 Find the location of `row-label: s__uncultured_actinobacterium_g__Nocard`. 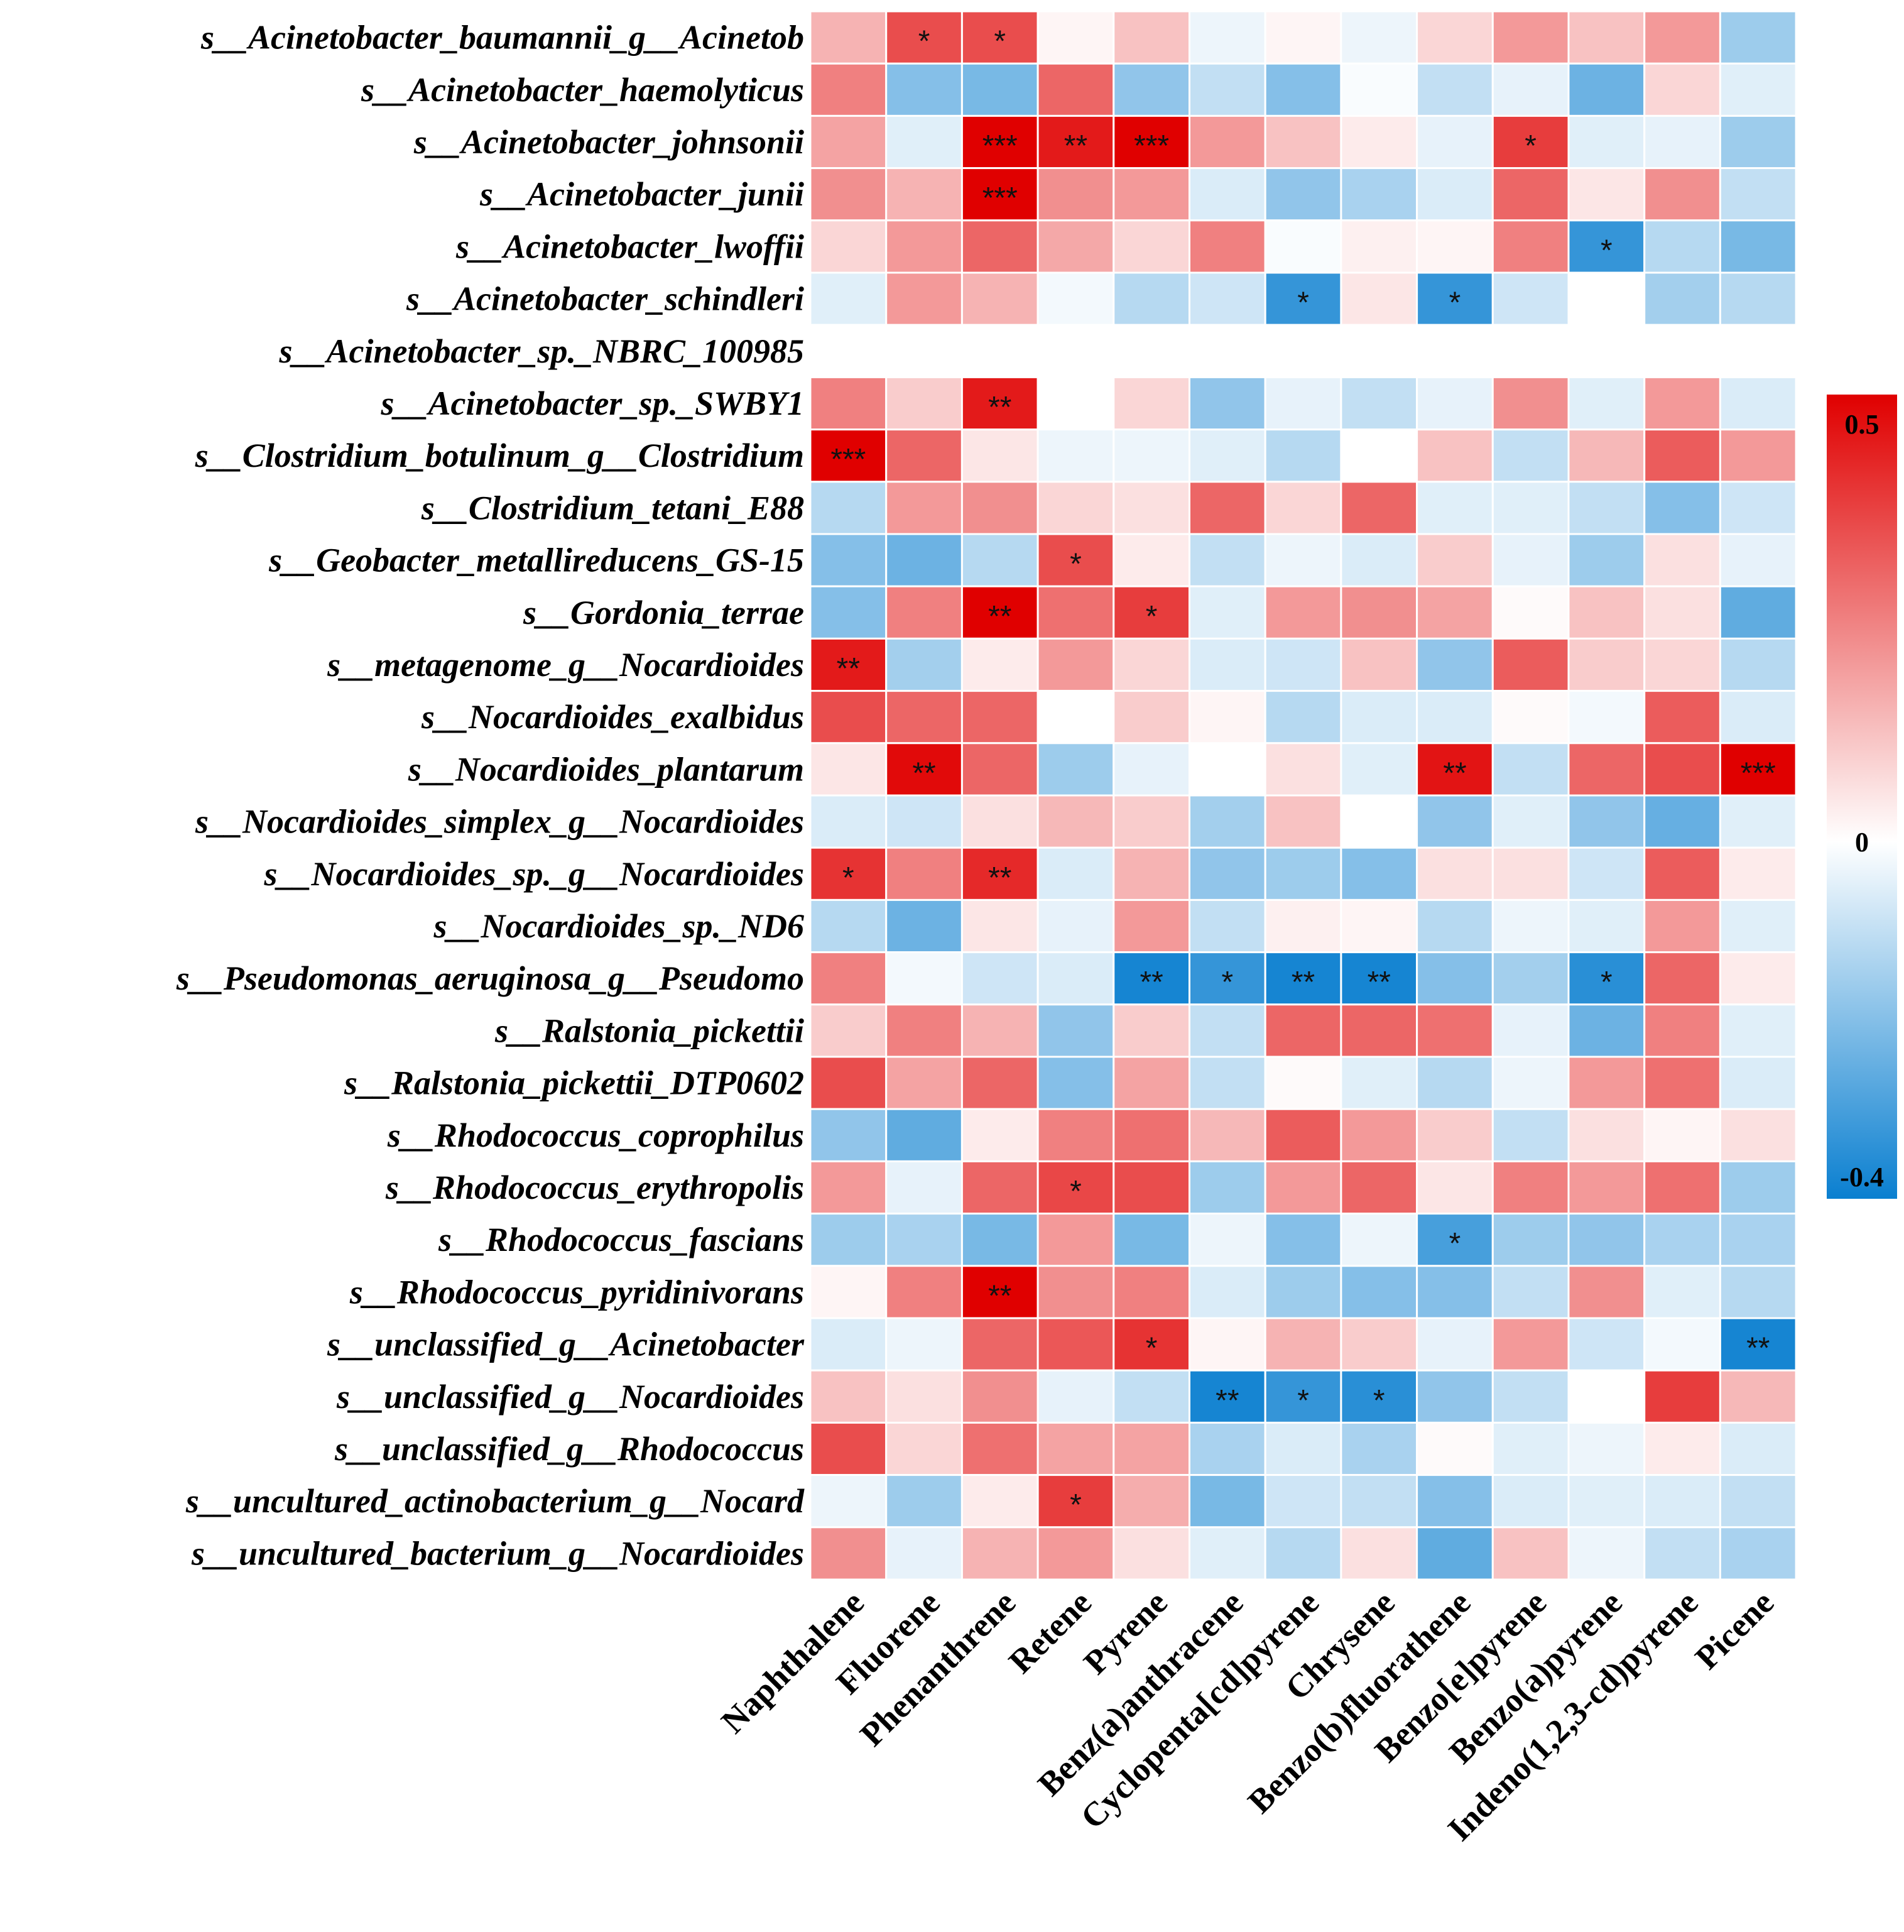

row-label: s__uncultured_actinobacterium_g__Nocard is located at coordinates (495, 1501).